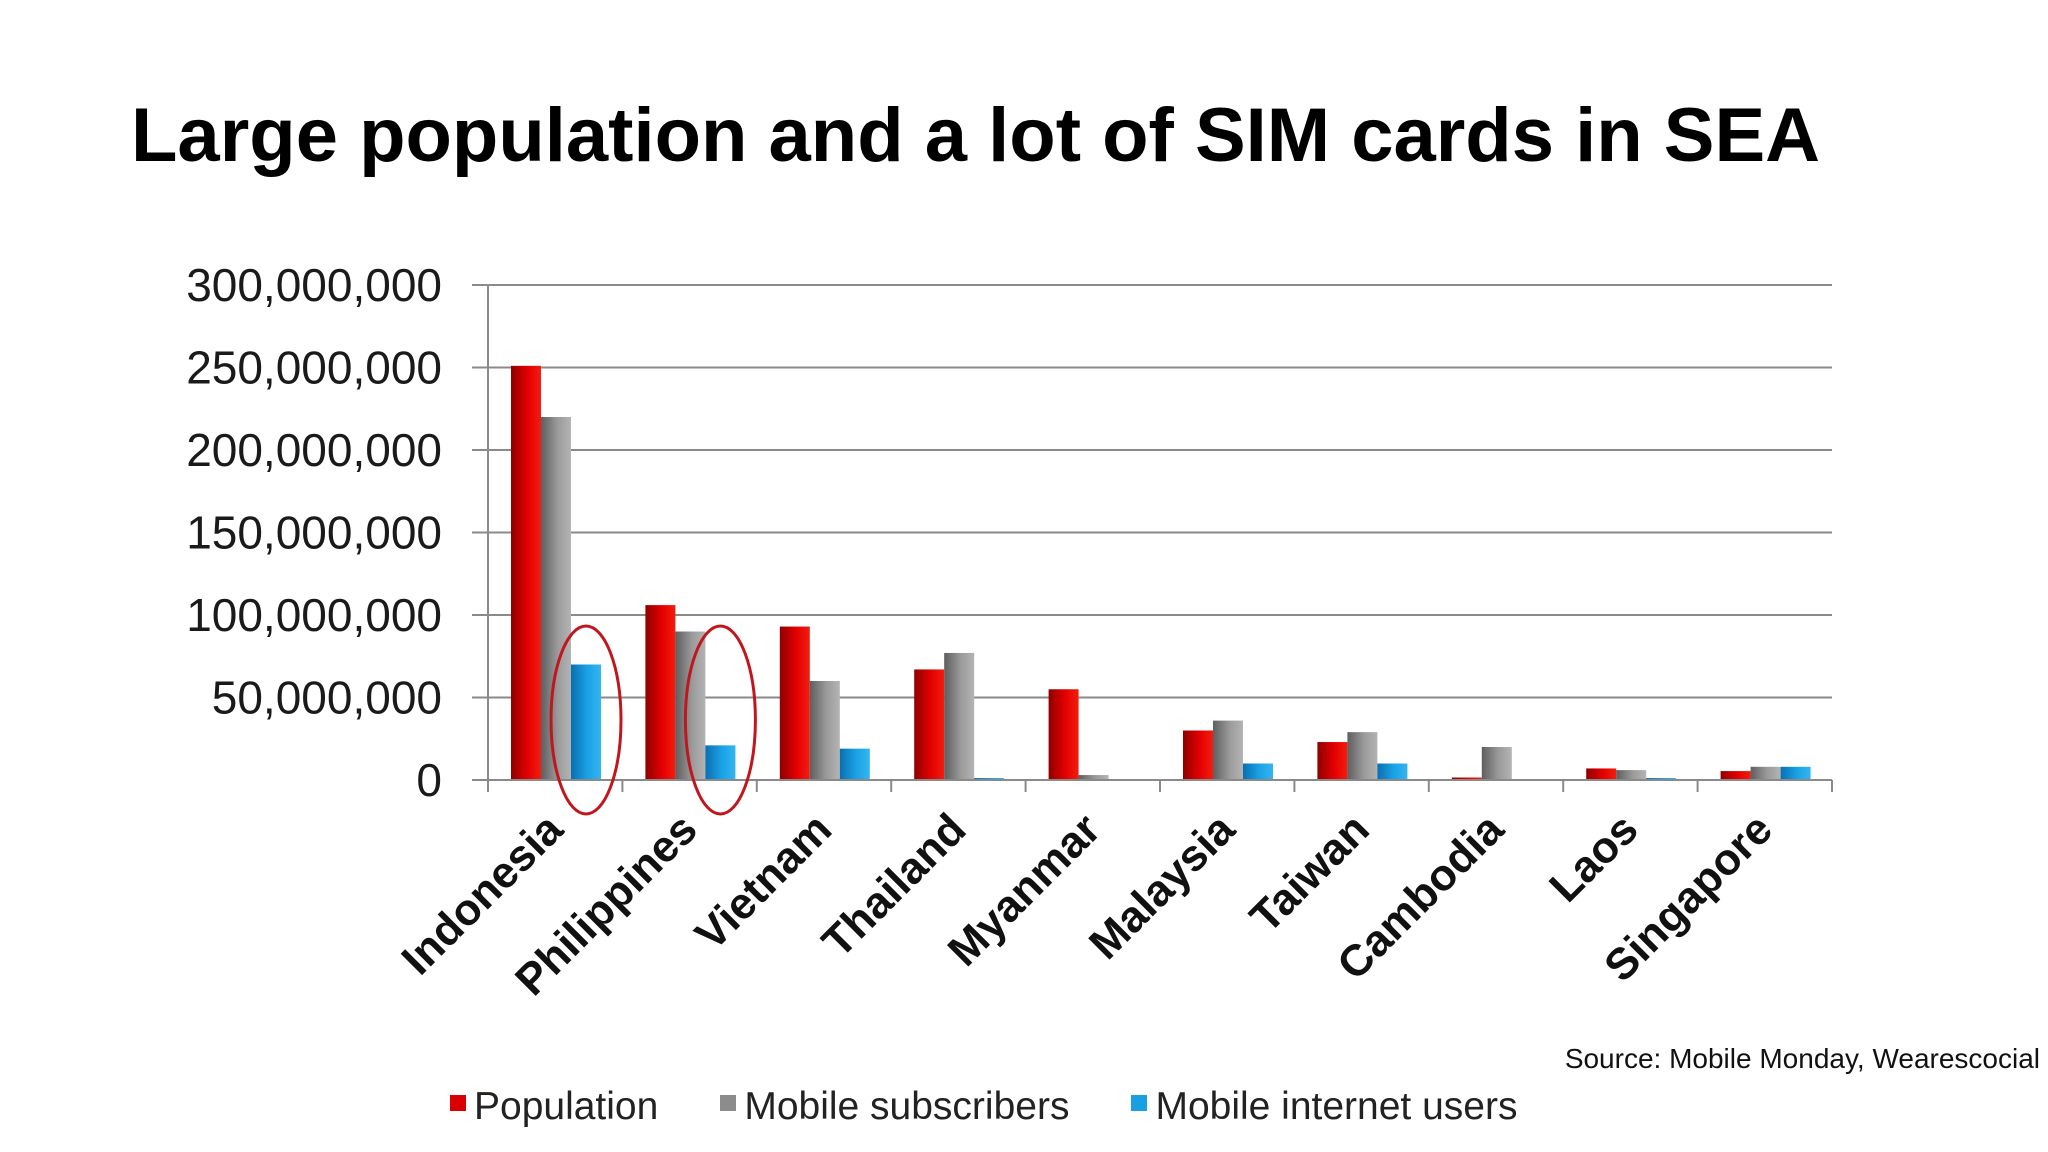 The width and height of the screenshot is (2048, 1152). Describe the element at coordinates (1601, 774) in the screenshot. I see `bar-population-laos` at that location.